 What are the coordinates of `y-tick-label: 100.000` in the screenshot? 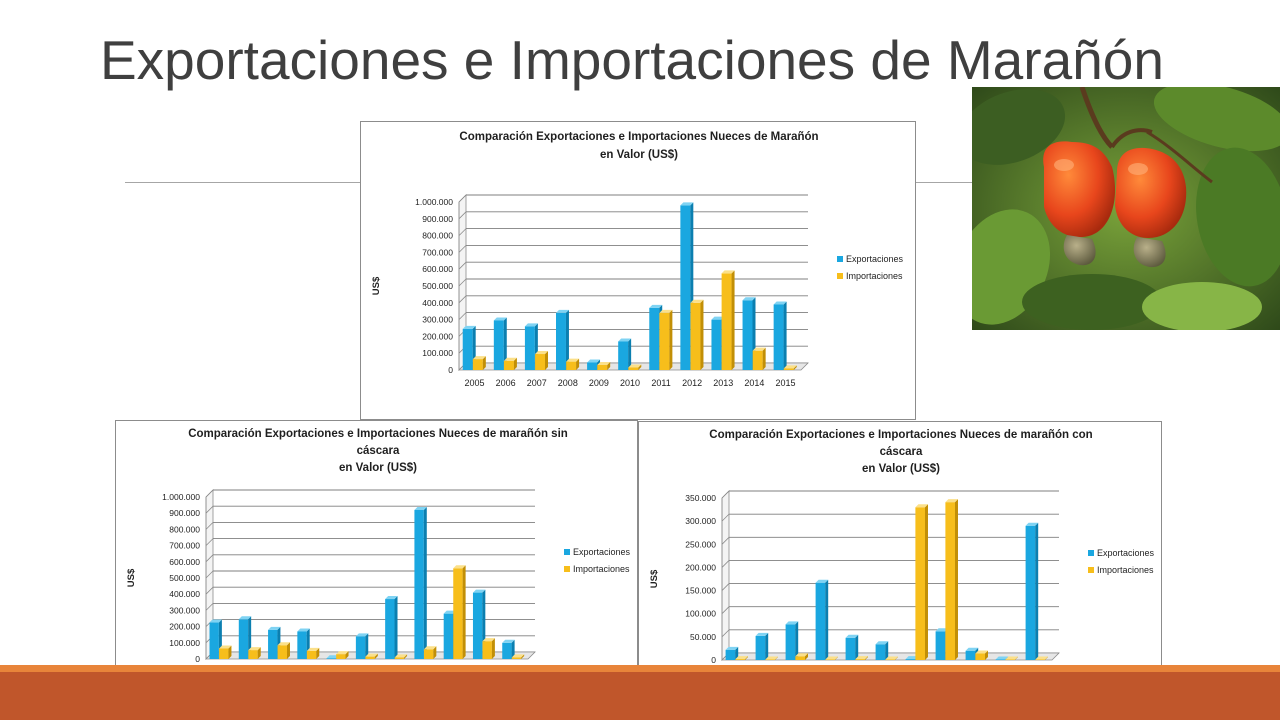 It's located at (437, 353).